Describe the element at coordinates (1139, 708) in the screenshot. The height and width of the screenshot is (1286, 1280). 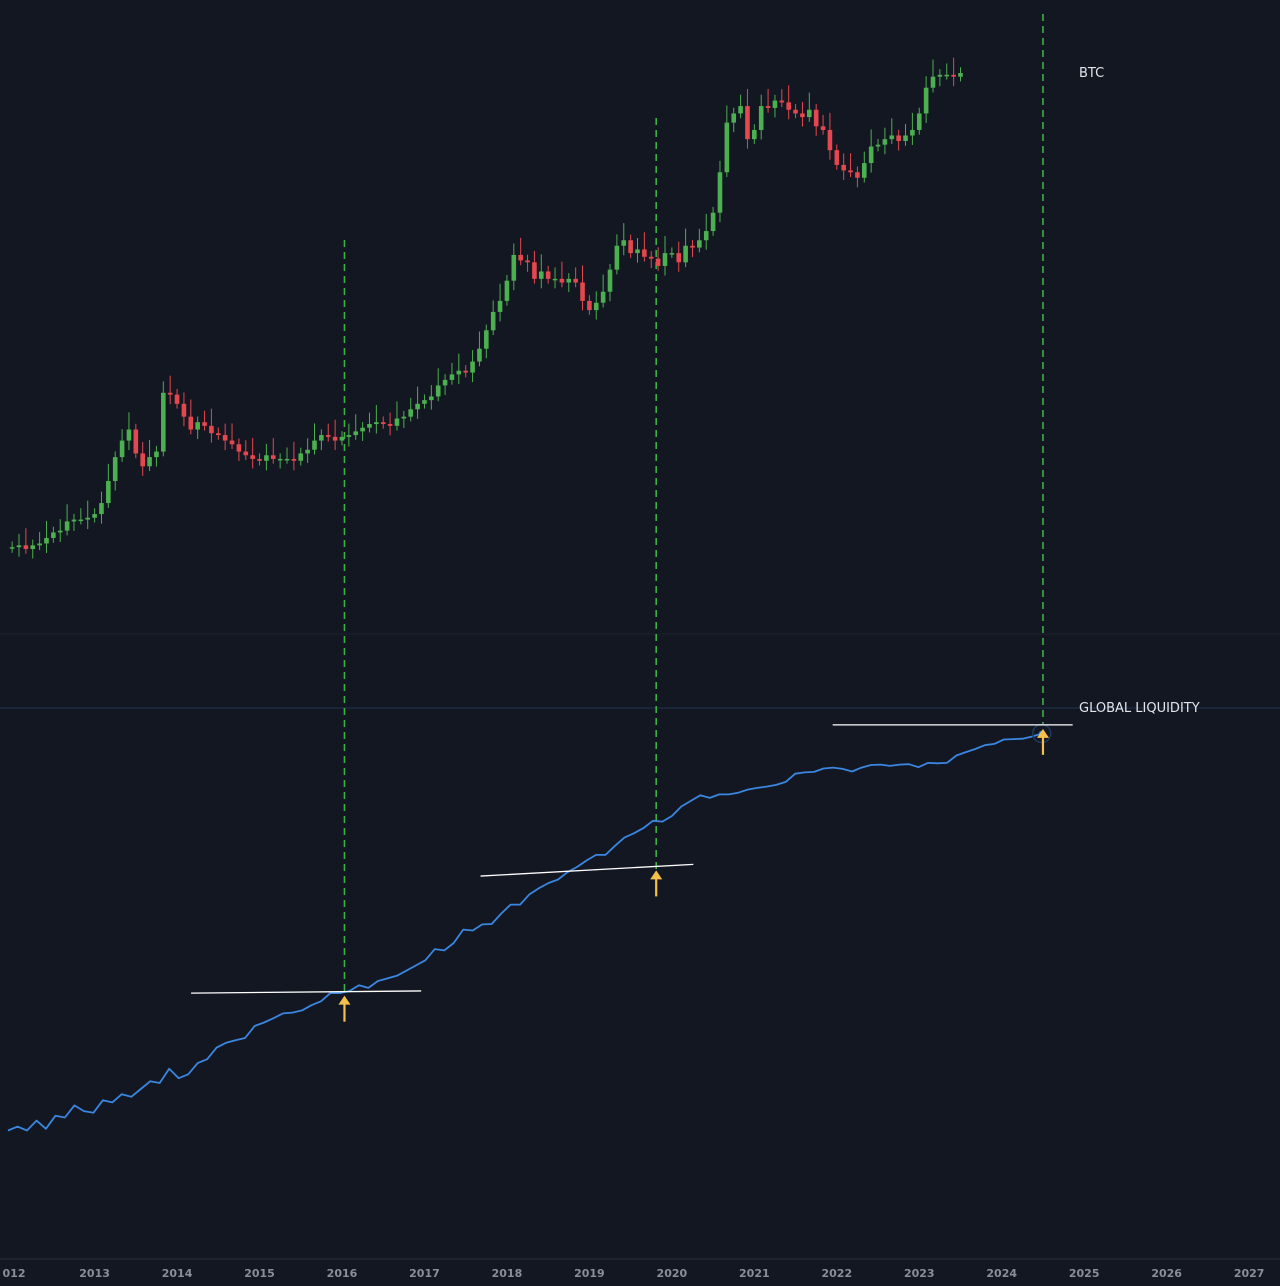
I see `liquidity-series-label: GLOBAL LIQUIDITY` at that location.